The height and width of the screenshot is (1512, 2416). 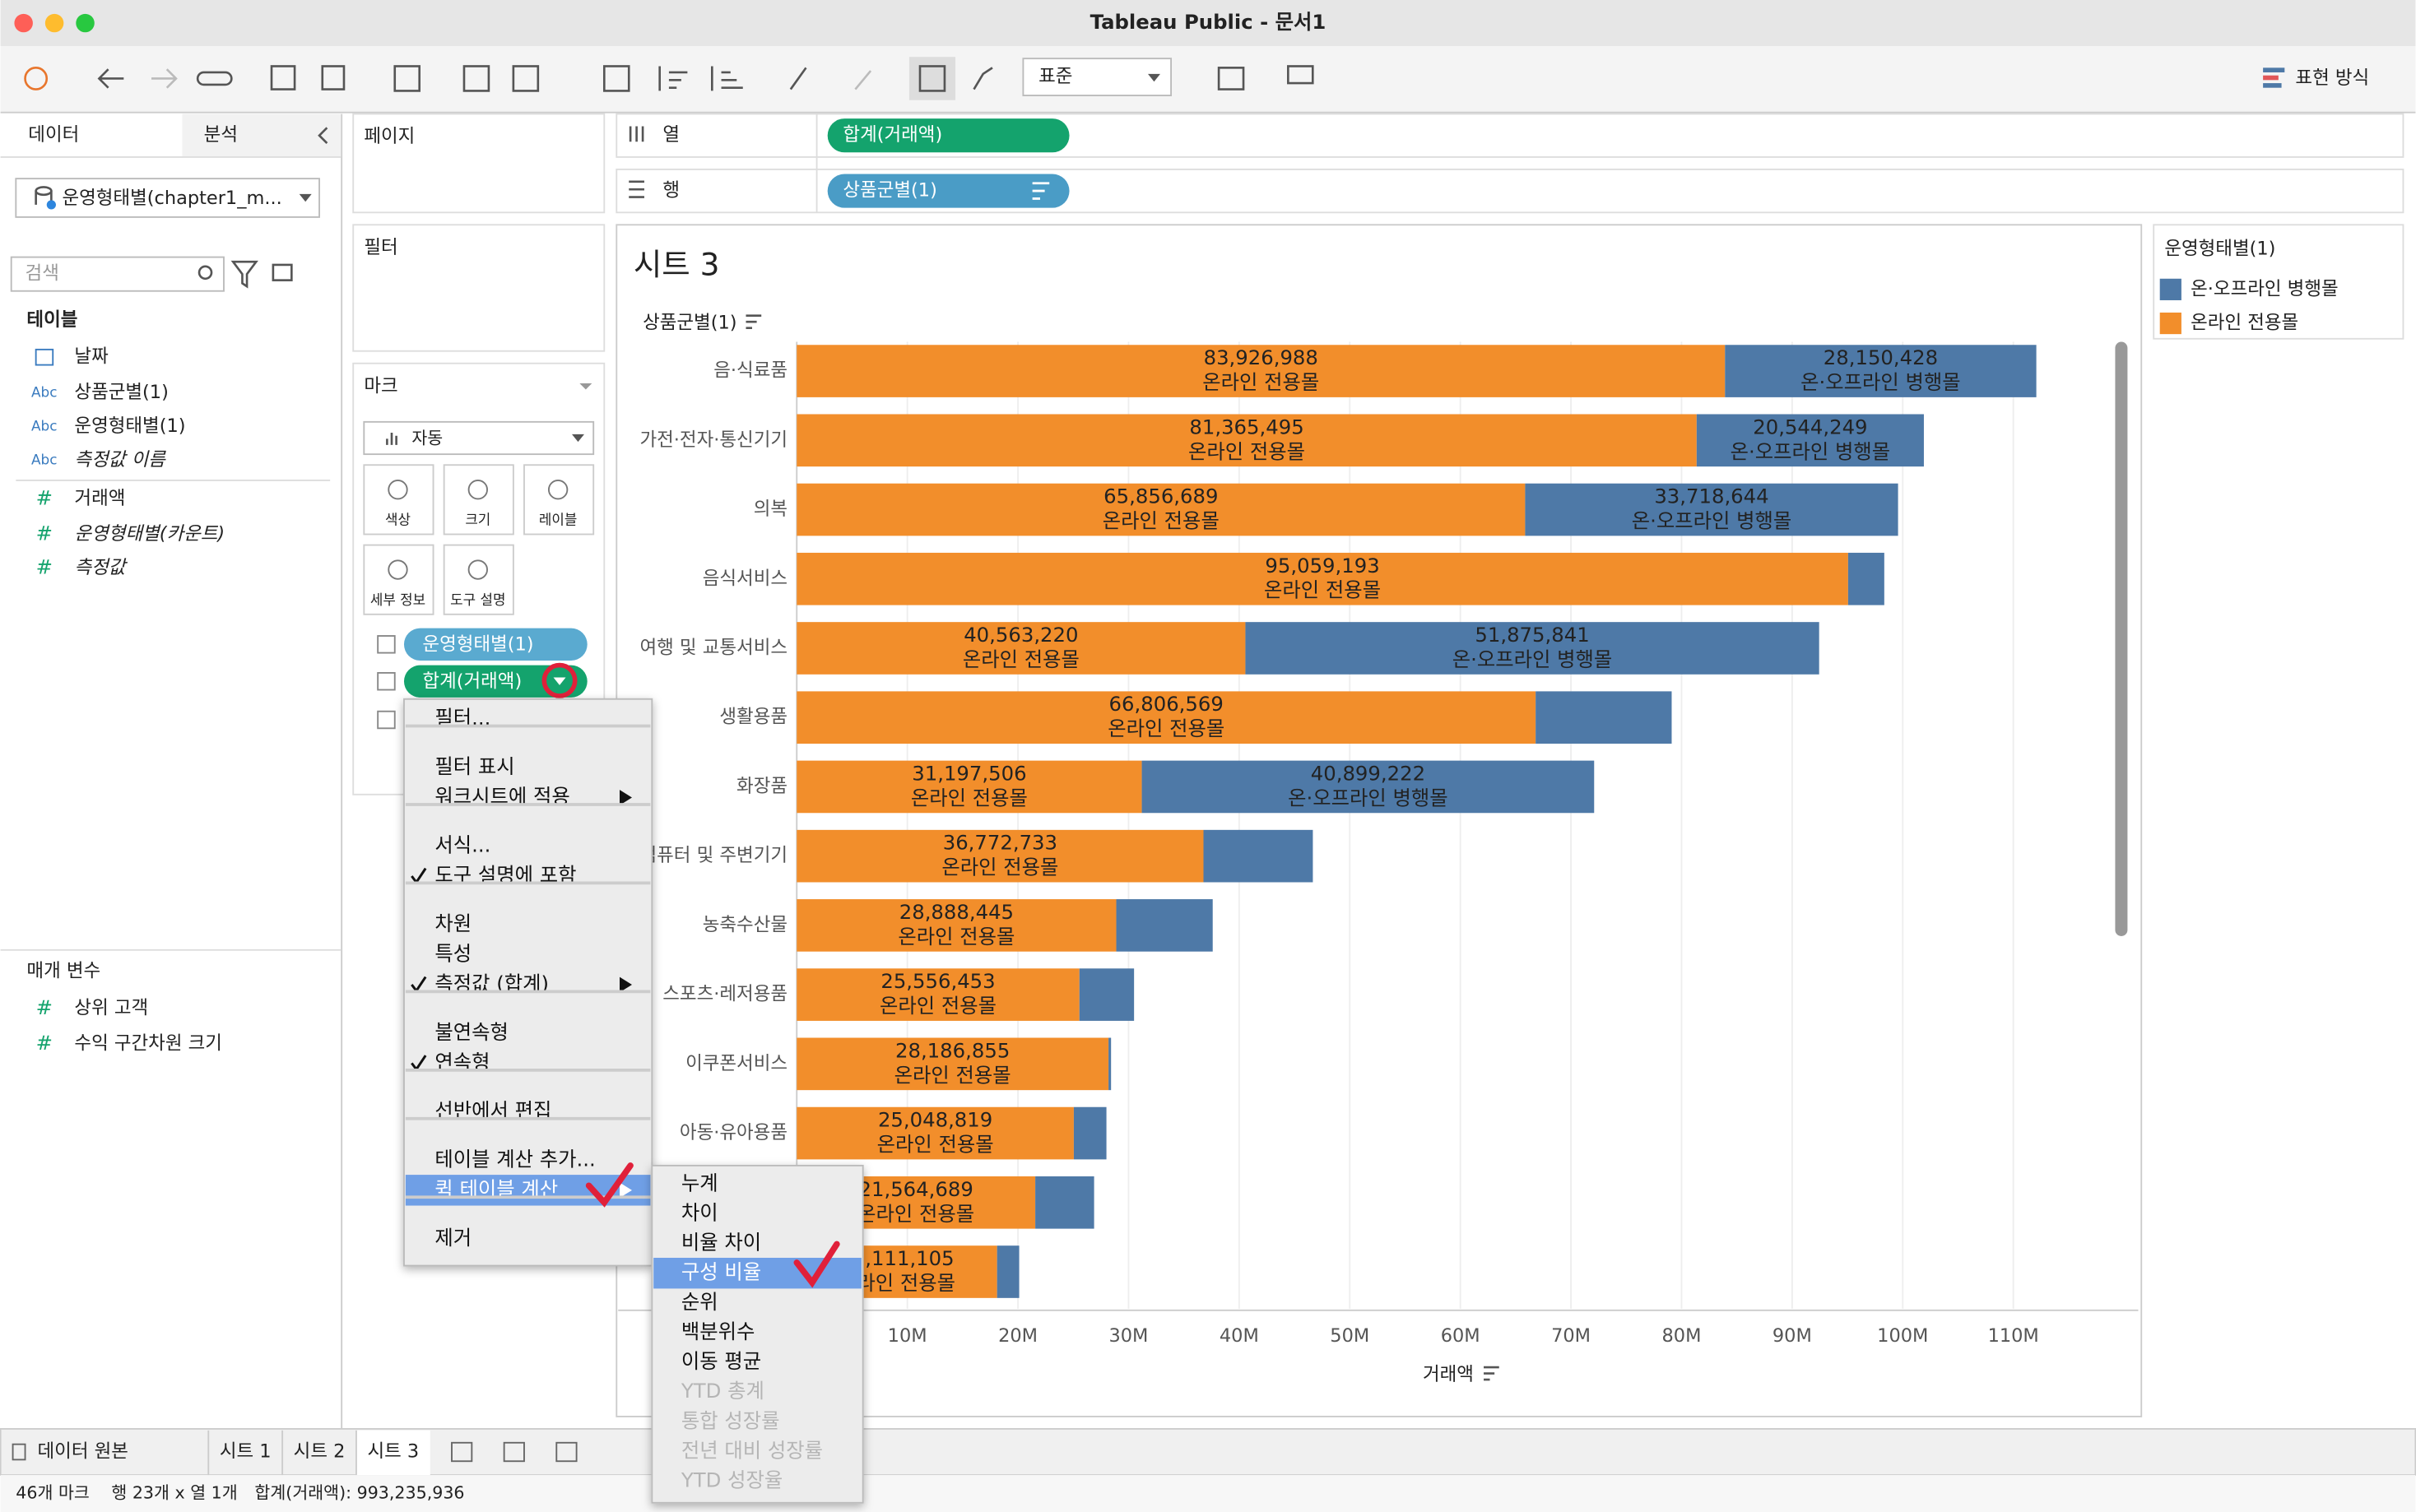 I want to click on status-bar, so click(x=1208, y=1493).